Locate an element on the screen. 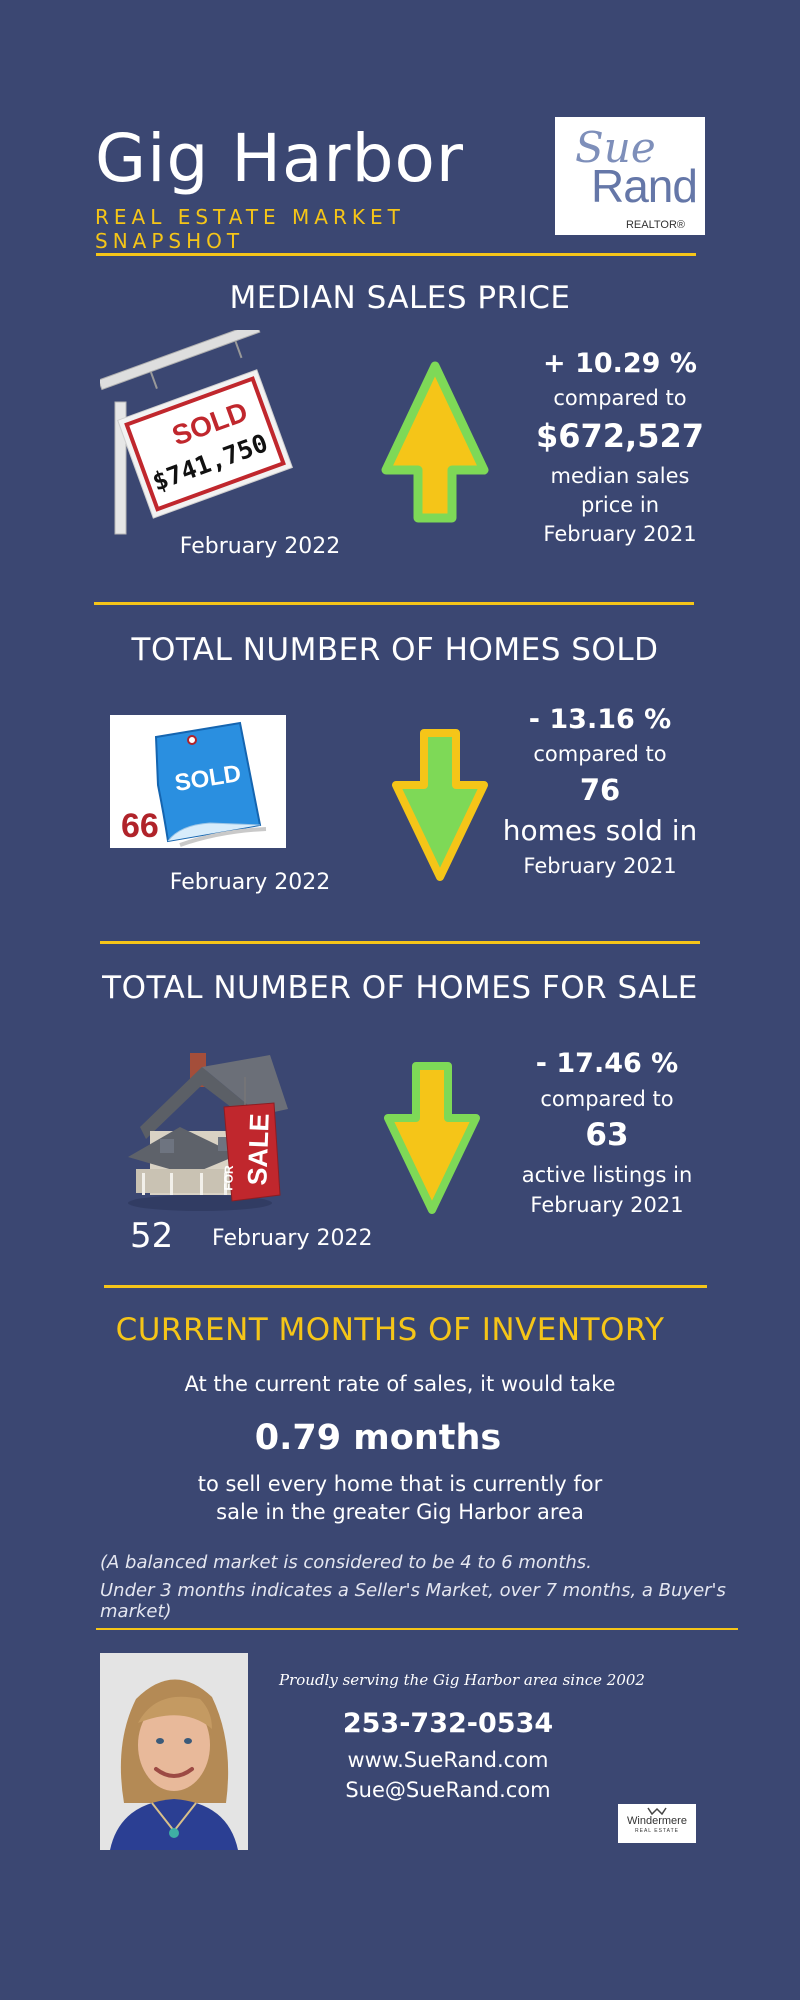  sold-change: - 13.16 % is located at coordinates (600, 719).